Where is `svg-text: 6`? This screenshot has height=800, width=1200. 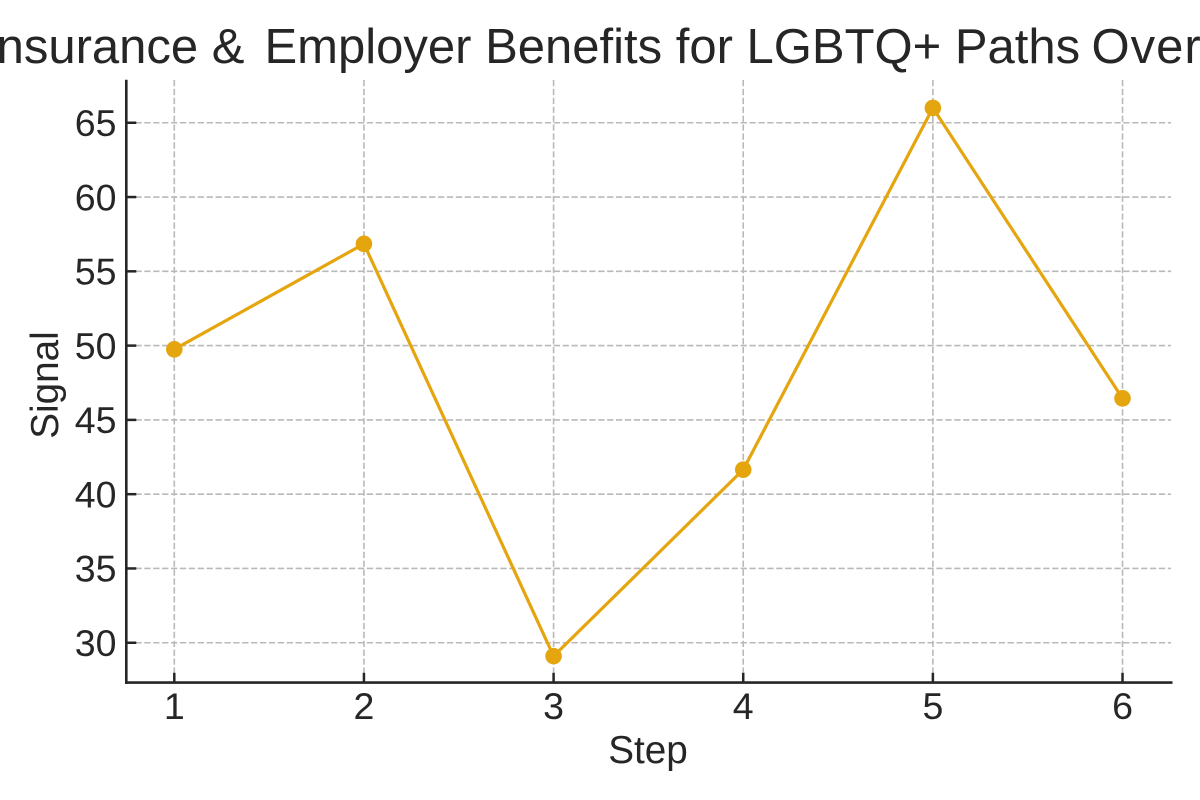 svg-text: 6 is located at coordinates (1122, 706).